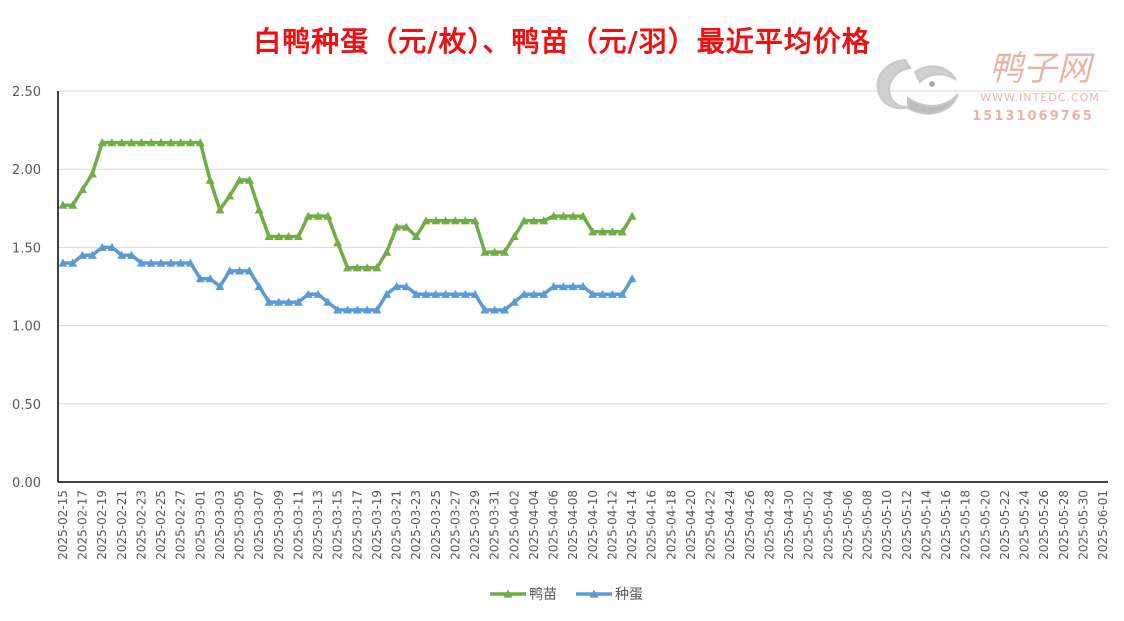 Image resolution: width=1124 pixels, height=621 pixels. I want to click on x-tick-label: 2025-05-08, so click(868, 525).